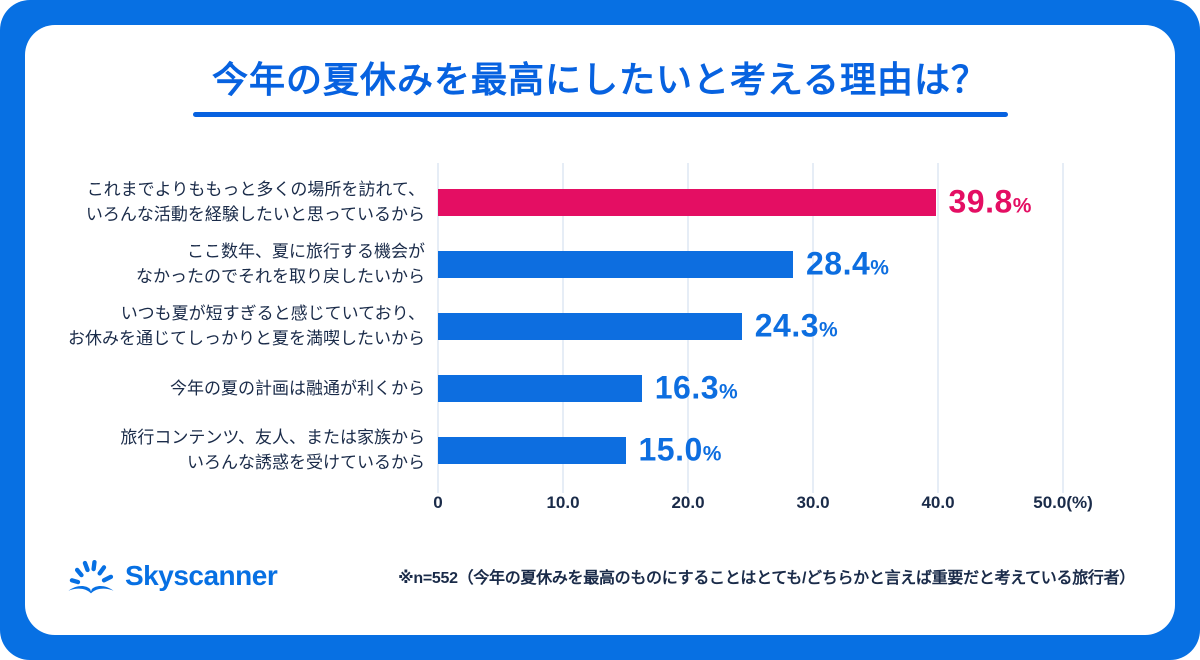  Describe the element at coordinates (600, 114) in the screenshot. I see `title-underline` at that location.